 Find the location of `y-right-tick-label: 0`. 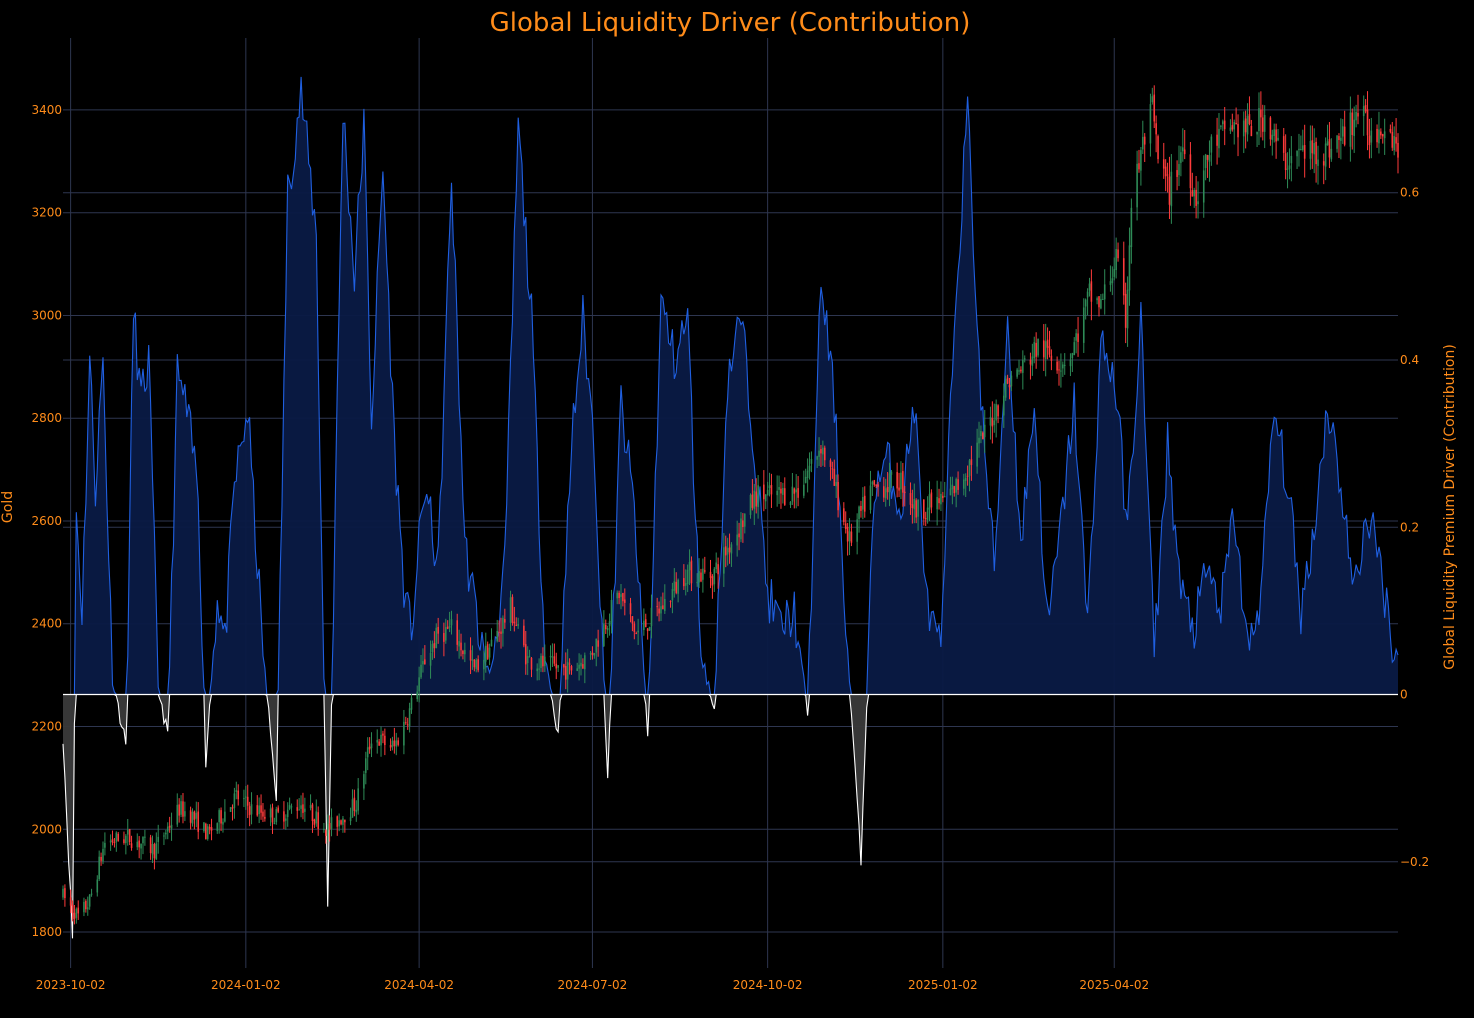

y-right-tick-label: 0 is located at coordinates (1404, 695).